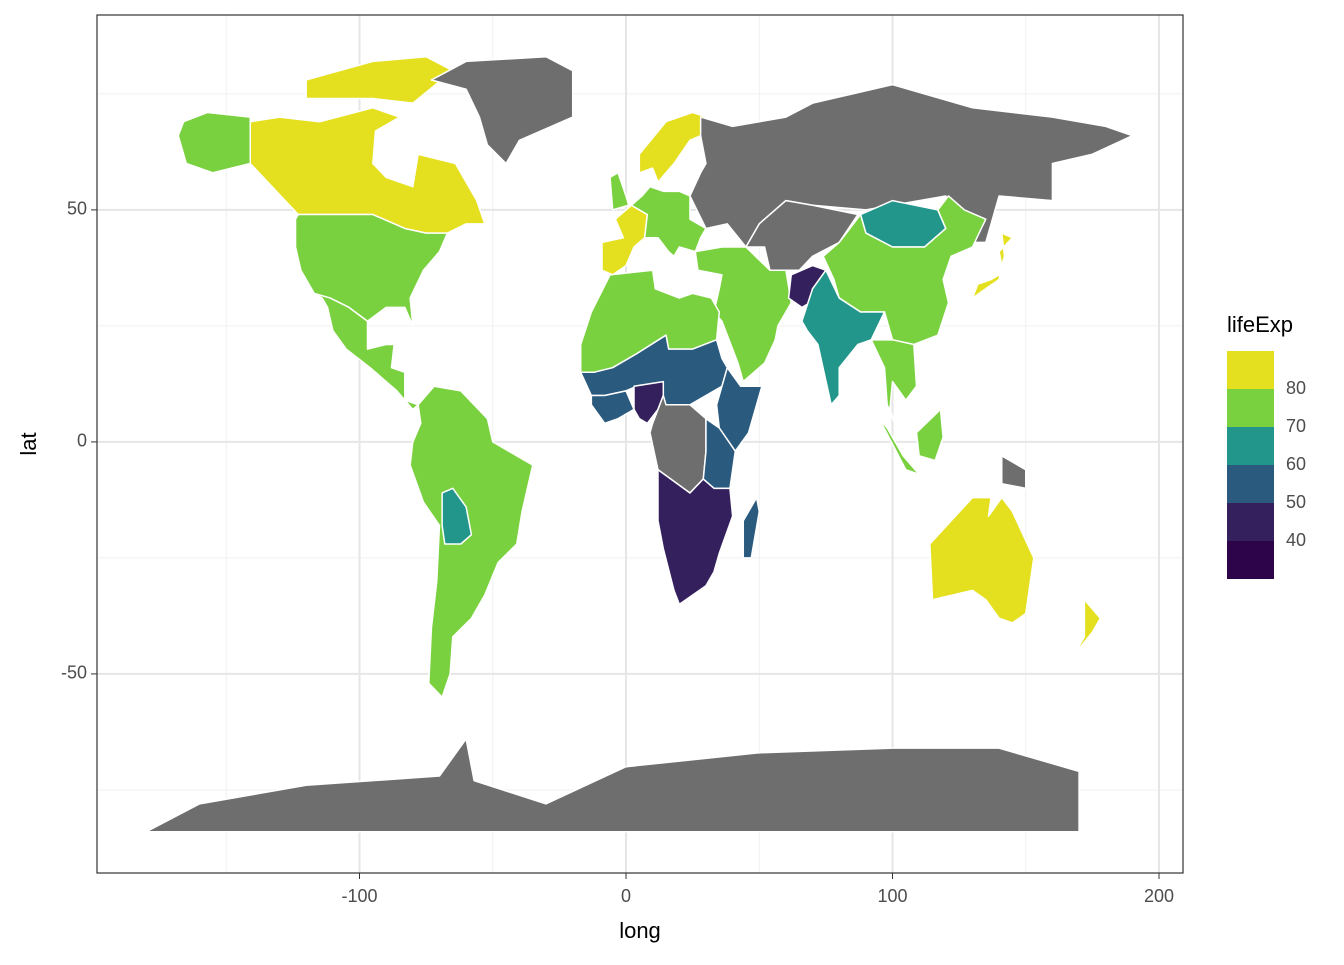 Image resolution: width=1344 pixels, height=965 pixels. What do you see at coordinates (1296, 388) in the screenshot?
I see `legend-label: 80` at bounding box center [1296, 388].